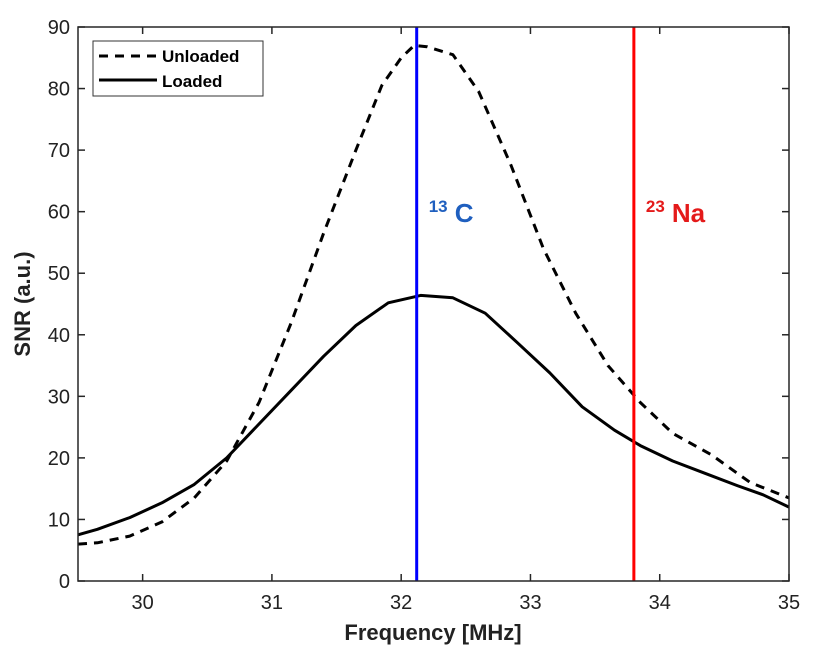 This screenshot has width=833, height=657. I want to click on legend-box, so click(178, 68).